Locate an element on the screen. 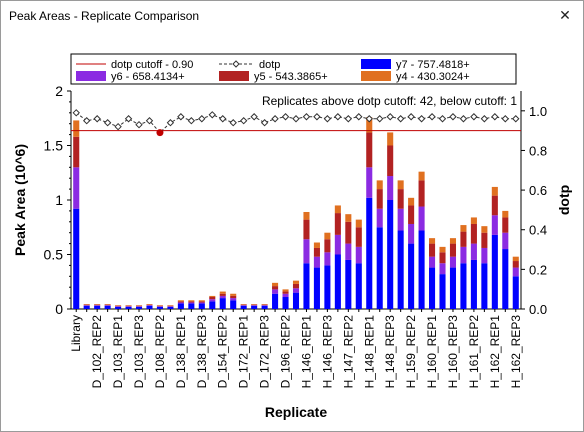 The width and height of the screenshot is (584, 432). legend-label-cutoff: dotp cutoff - 0.90 is located at coordinates (152, 65).